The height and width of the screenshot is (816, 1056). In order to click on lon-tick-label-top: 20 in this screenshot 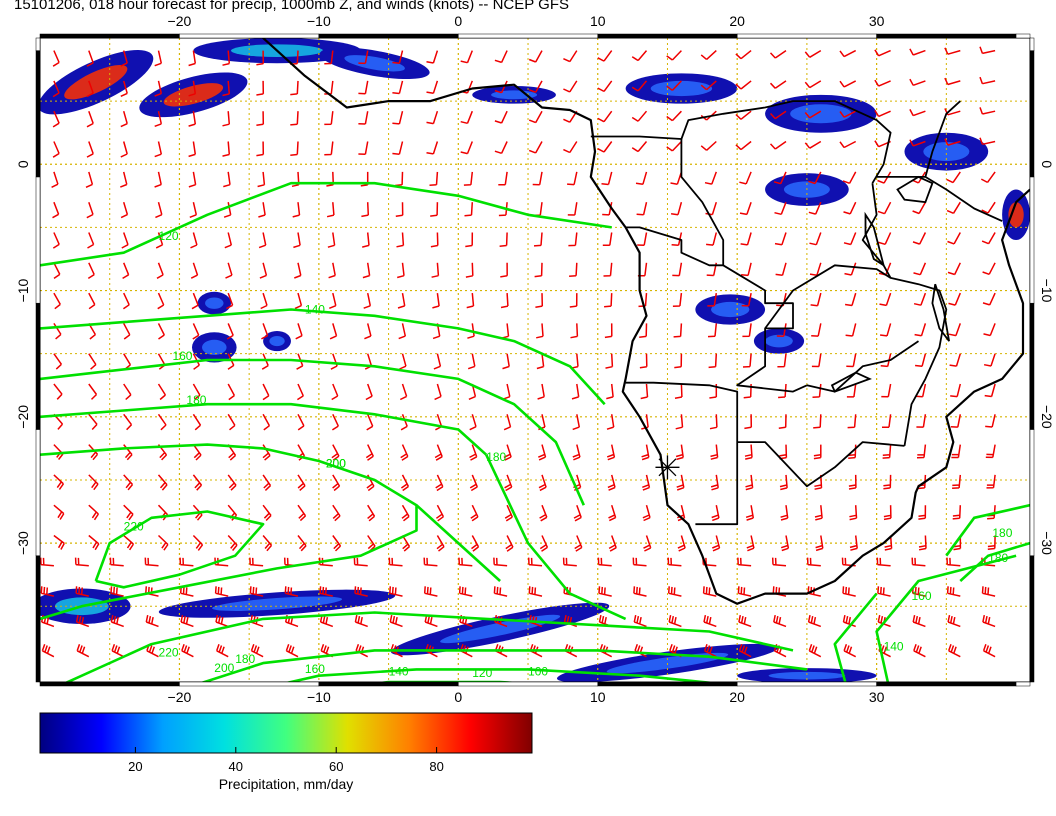, I will do `click(737, 21)`.